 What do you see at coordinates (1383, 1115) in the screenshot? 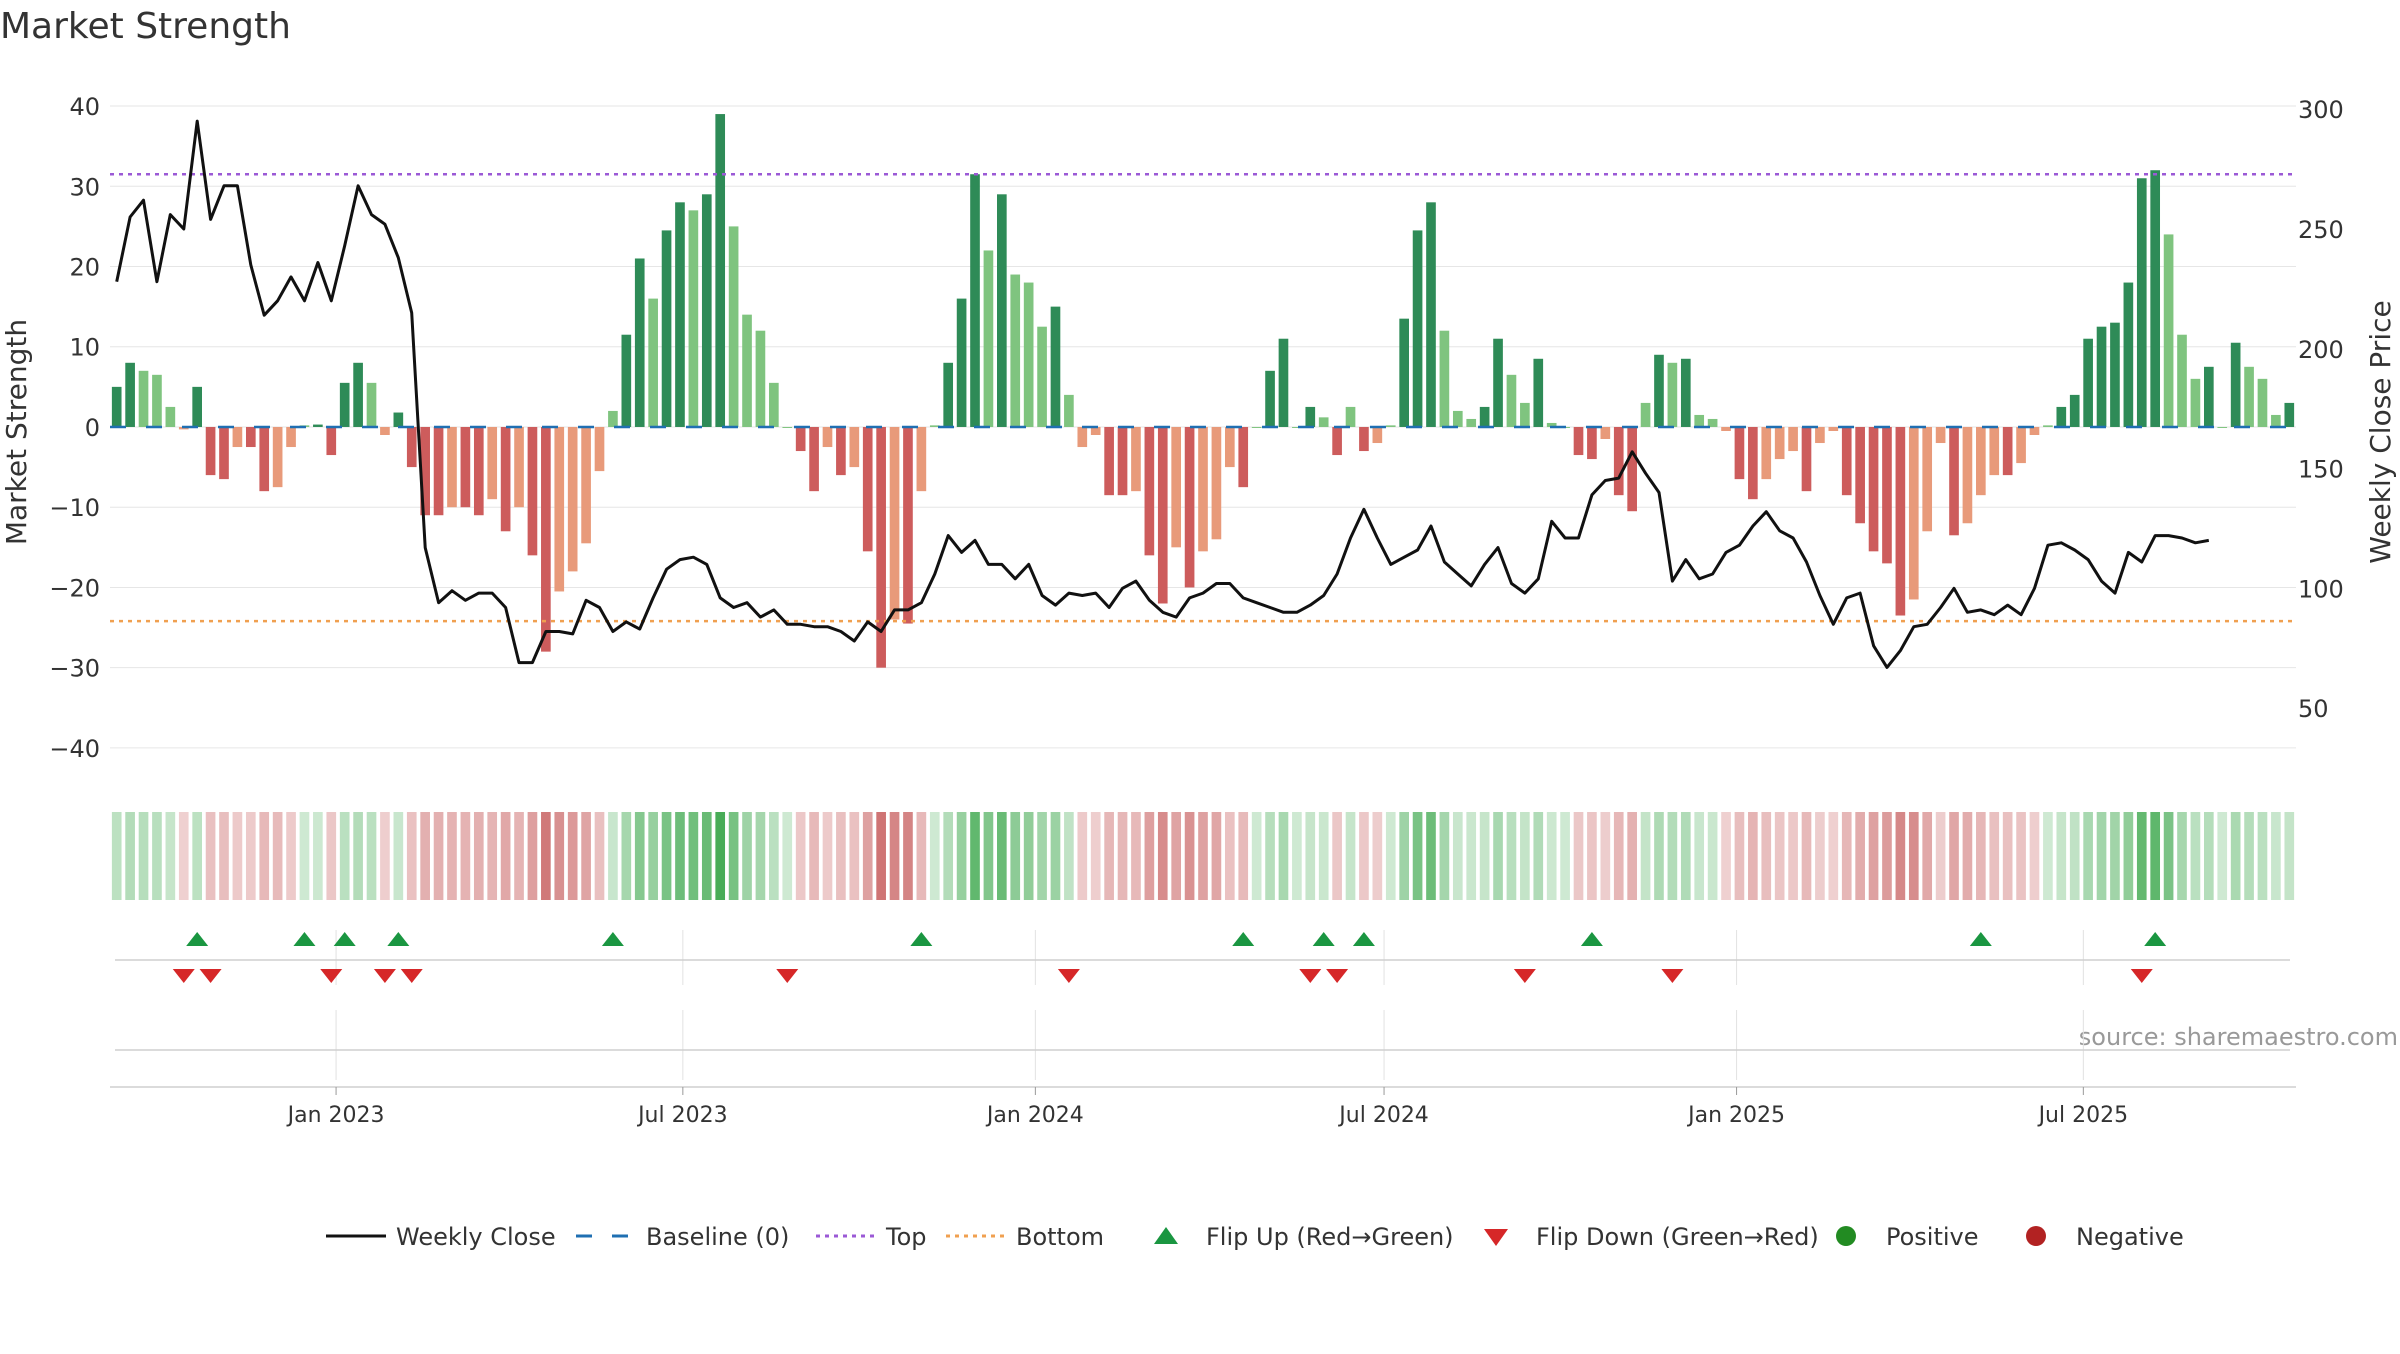
I see `x-tick-label: Jul 2024` at bounding box center [1383, 1115].